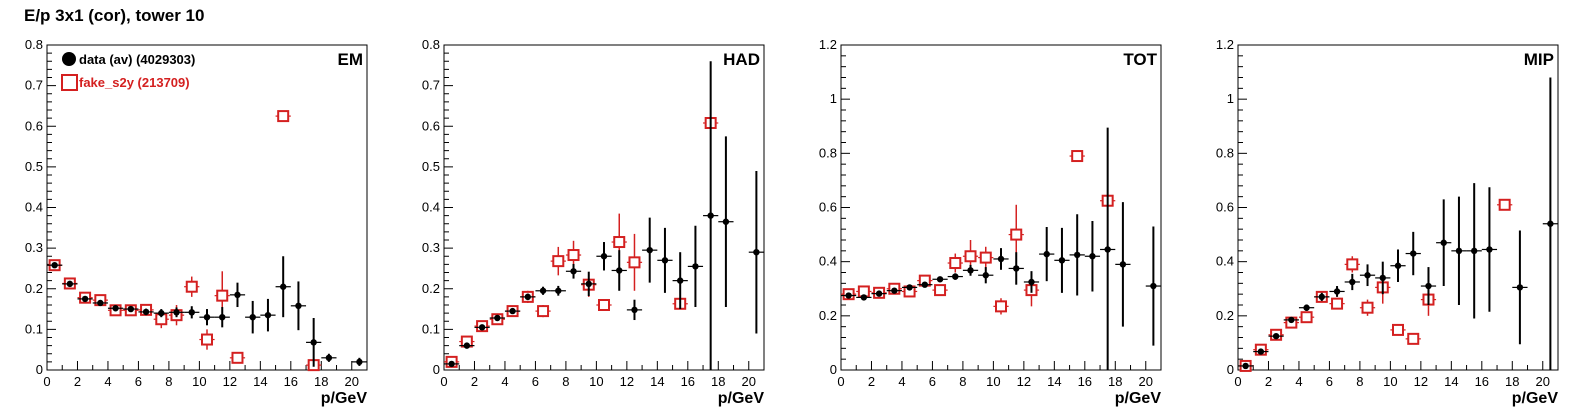 The width and height of the screenshot is (1575, 419). What do you see at coordinates (828, 44) in the screenshot?
I see `y-tick-label: 1.2` at bounding box center [828, 44].